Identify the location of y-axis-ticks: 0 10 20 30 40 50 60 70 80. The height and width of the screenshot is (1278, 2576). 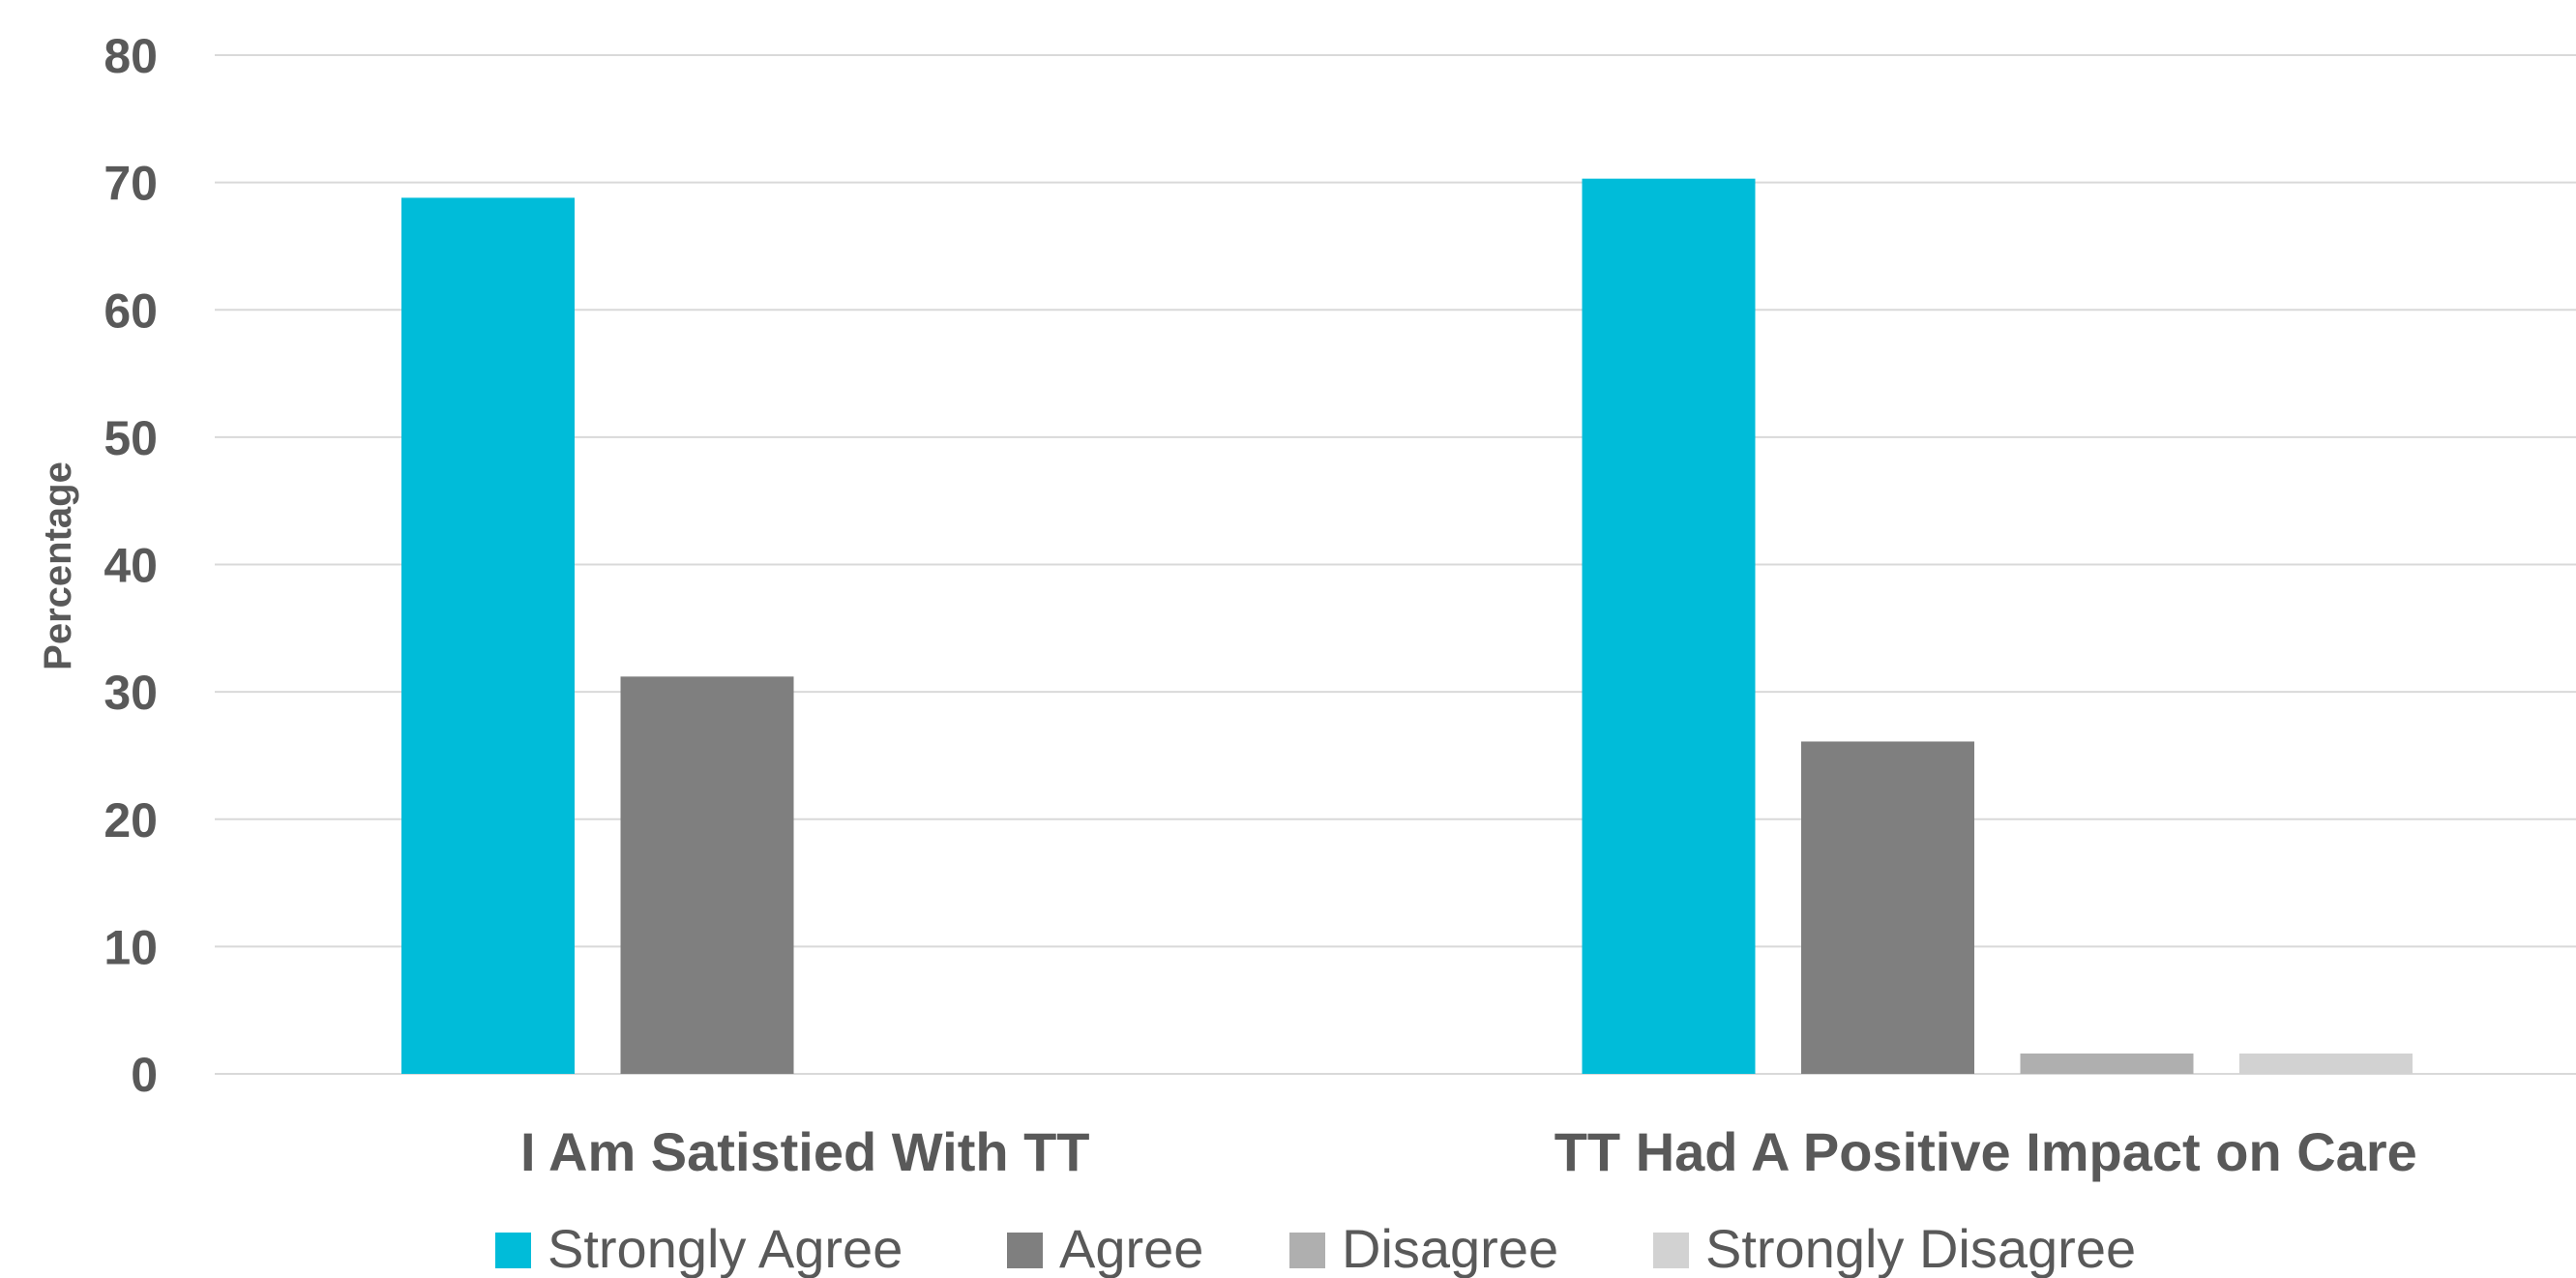
(131, 565).